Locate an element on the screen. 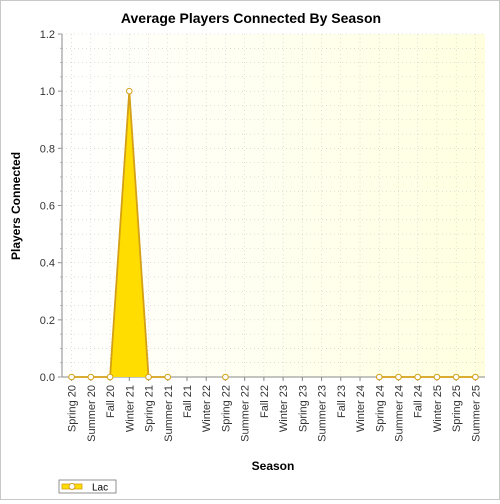 The image size is (500, 504). x-tick-label: Winter 25 is located at coordinates (438, 408).